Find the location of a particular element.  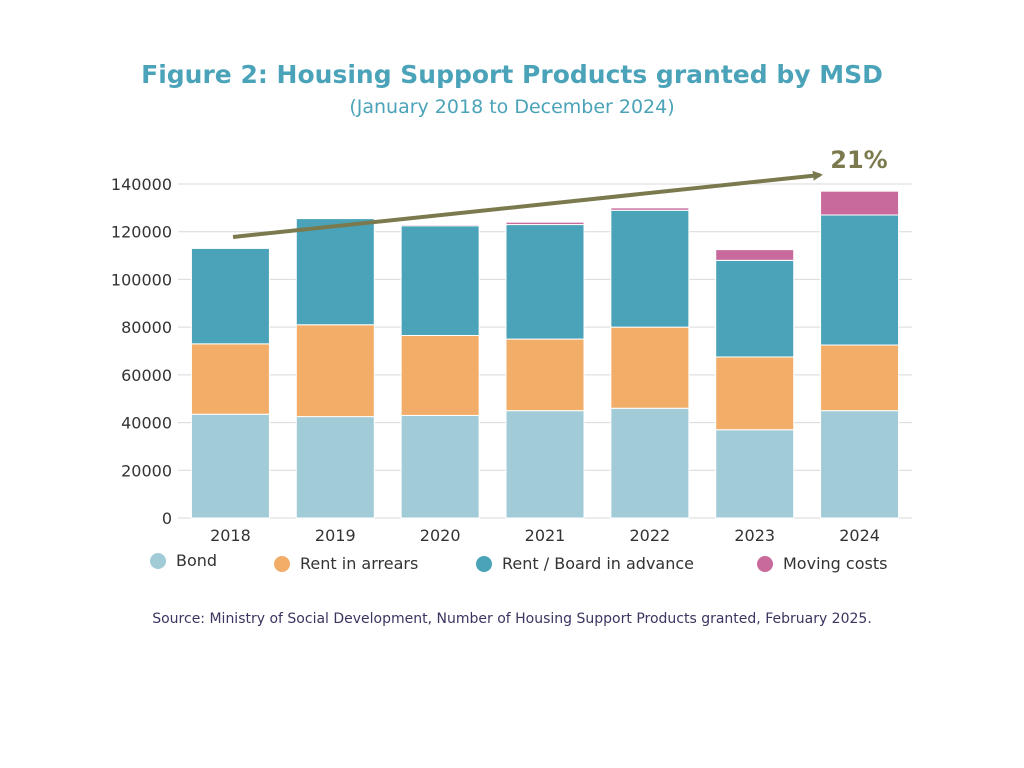

x-tick-label: 2018 is located at coordinates (230, 535).